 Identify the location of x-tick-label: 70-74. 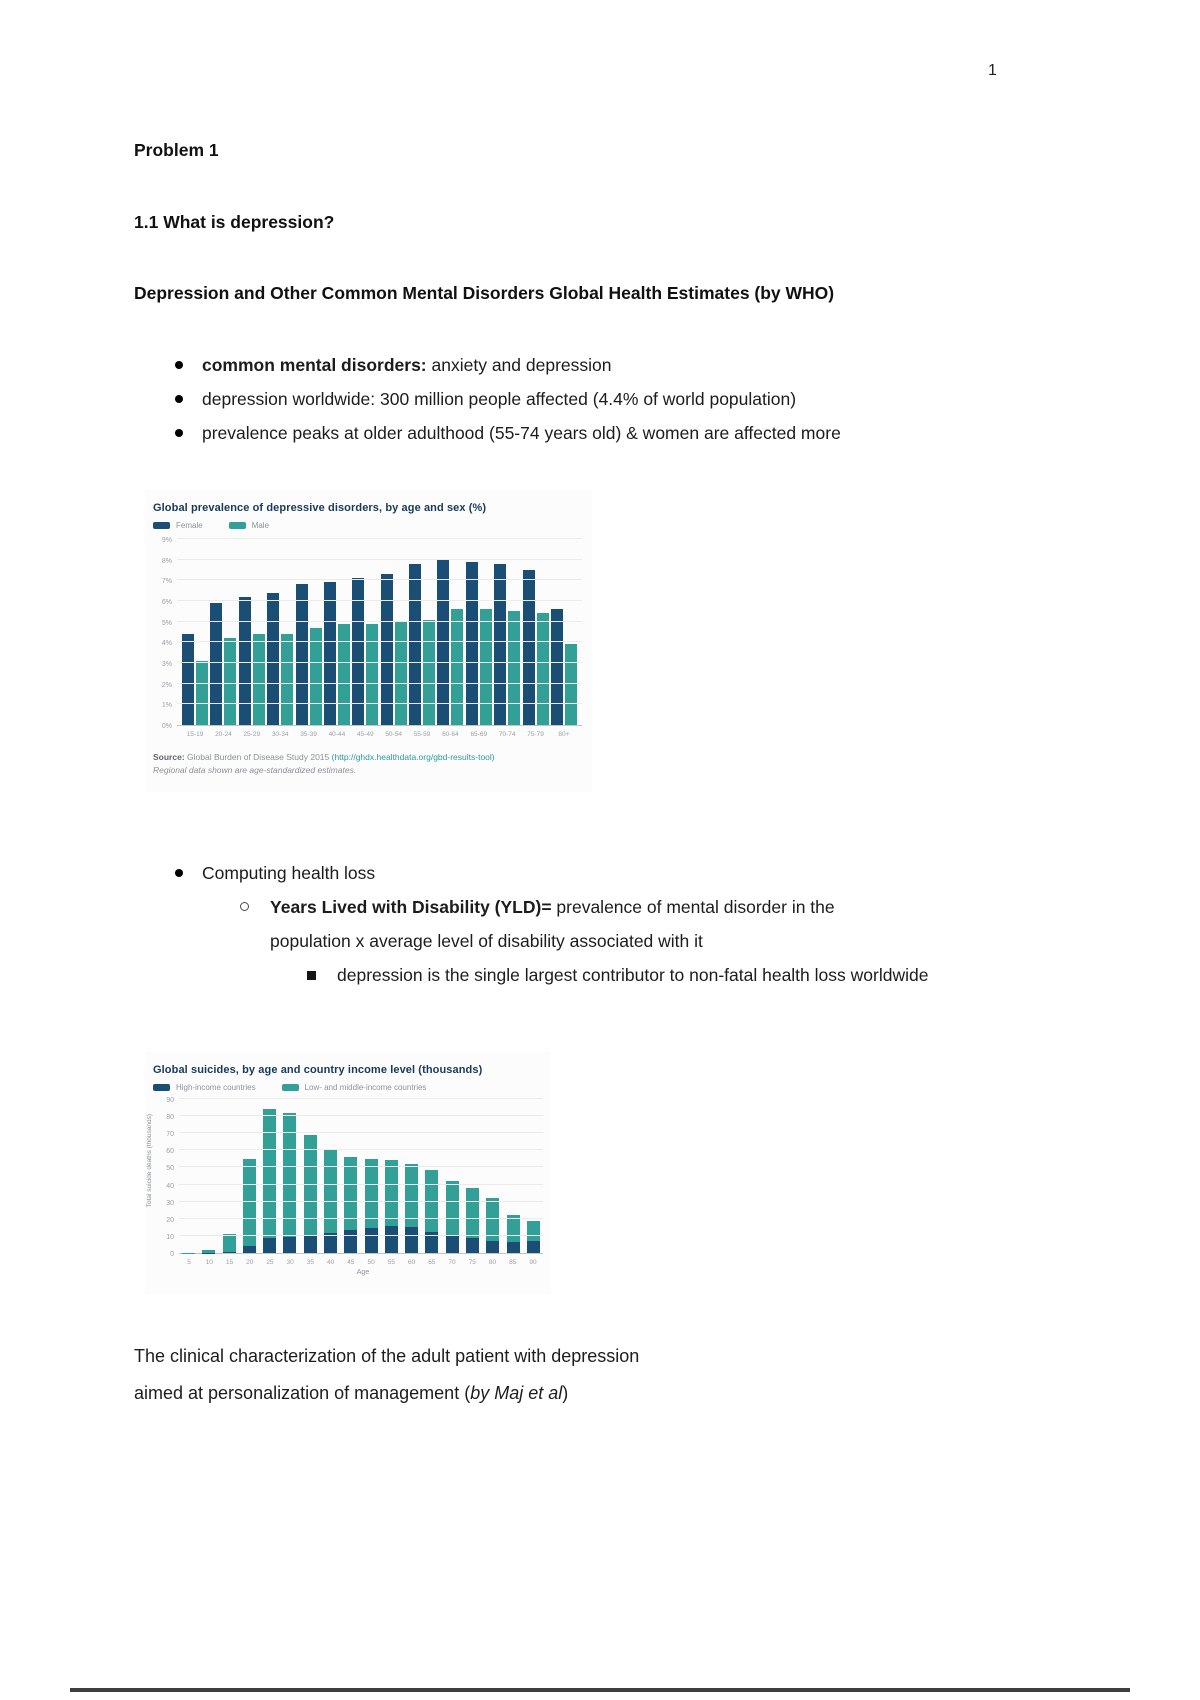
(507, 734).